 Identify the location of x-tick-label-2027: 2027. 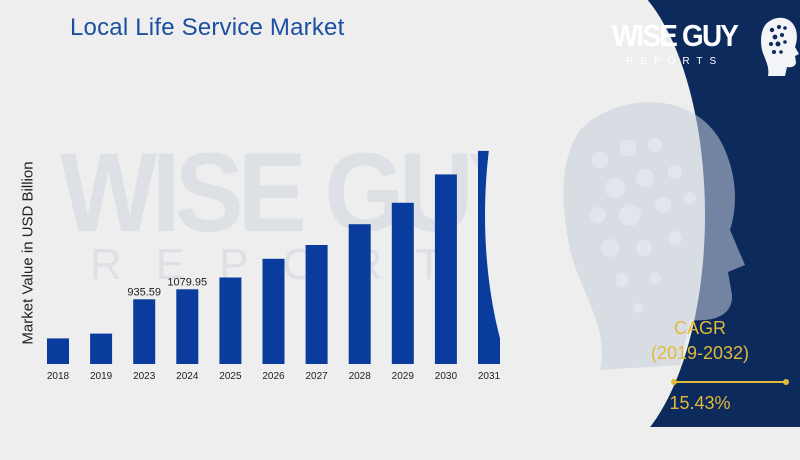
(316, 376).